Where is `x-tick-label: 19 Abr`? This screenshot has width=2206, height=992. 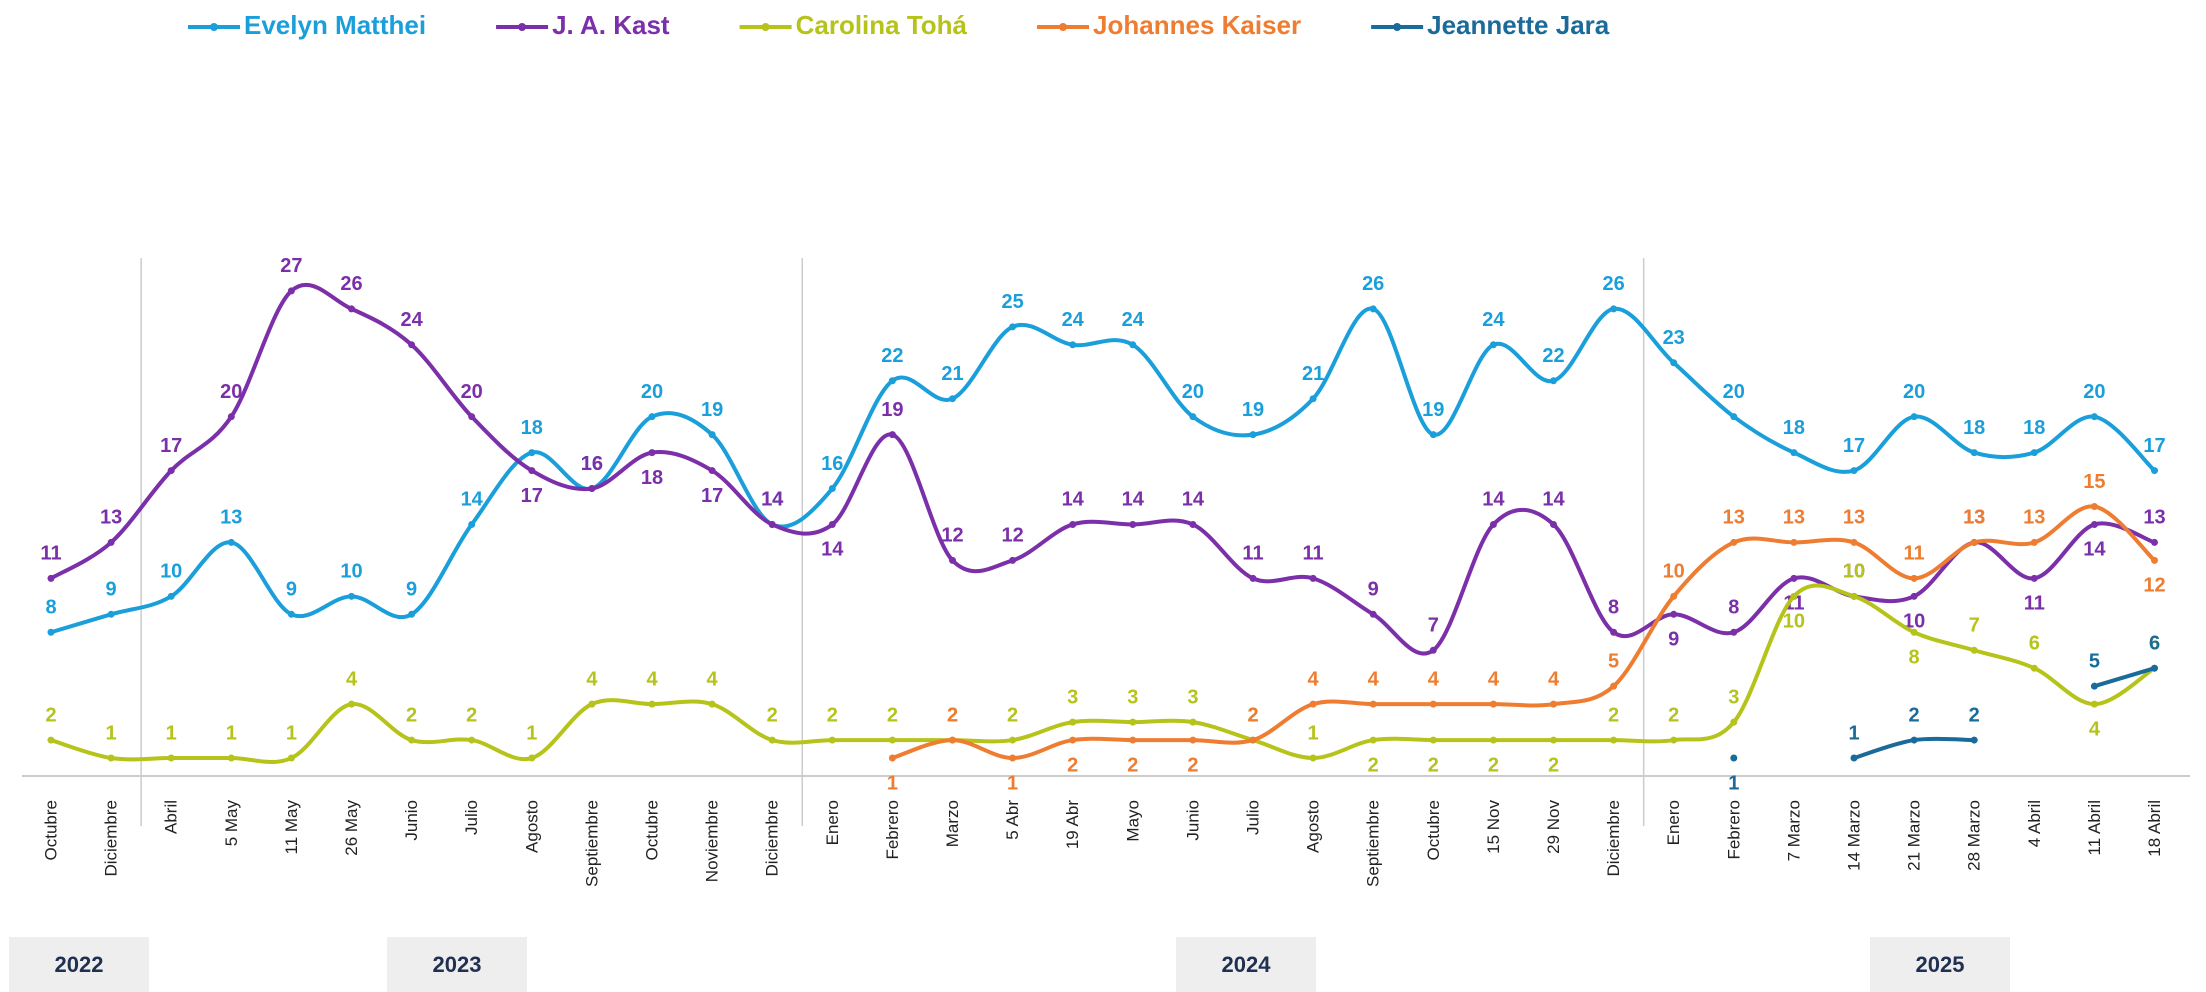 x-tick-label: 19 Abr is located at coordinates (1072, 824).